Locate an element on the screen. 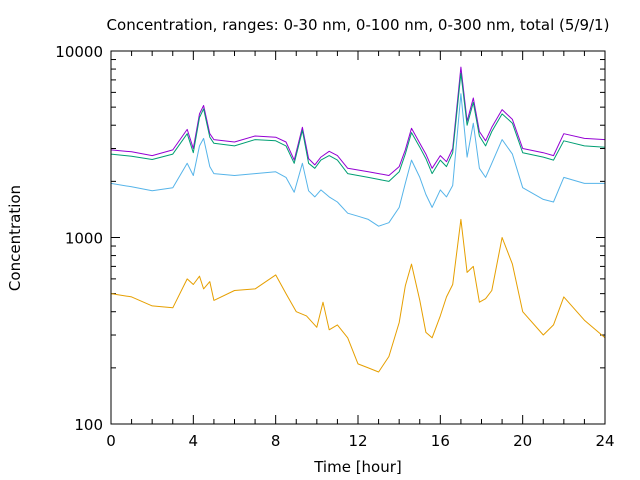 This screenshot has height=480, width=640. y-tick-label: 1000 is located at coordinates (84, 239).